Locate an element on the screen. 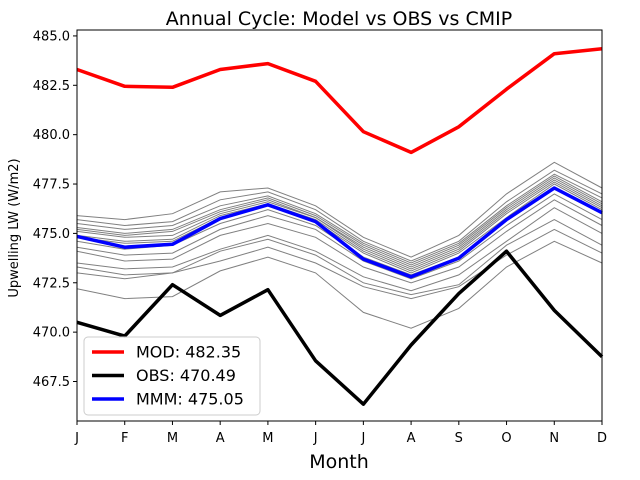  x-tick-label: N is located at coordinates (554, 438).